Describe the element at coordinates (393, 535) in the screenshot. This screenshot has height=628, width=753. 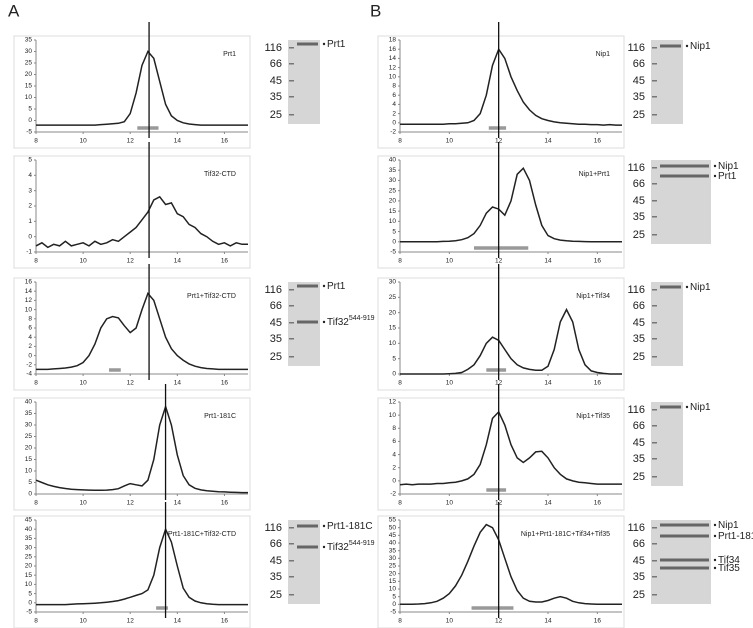
I see `y-tick-label: 45` at that location.